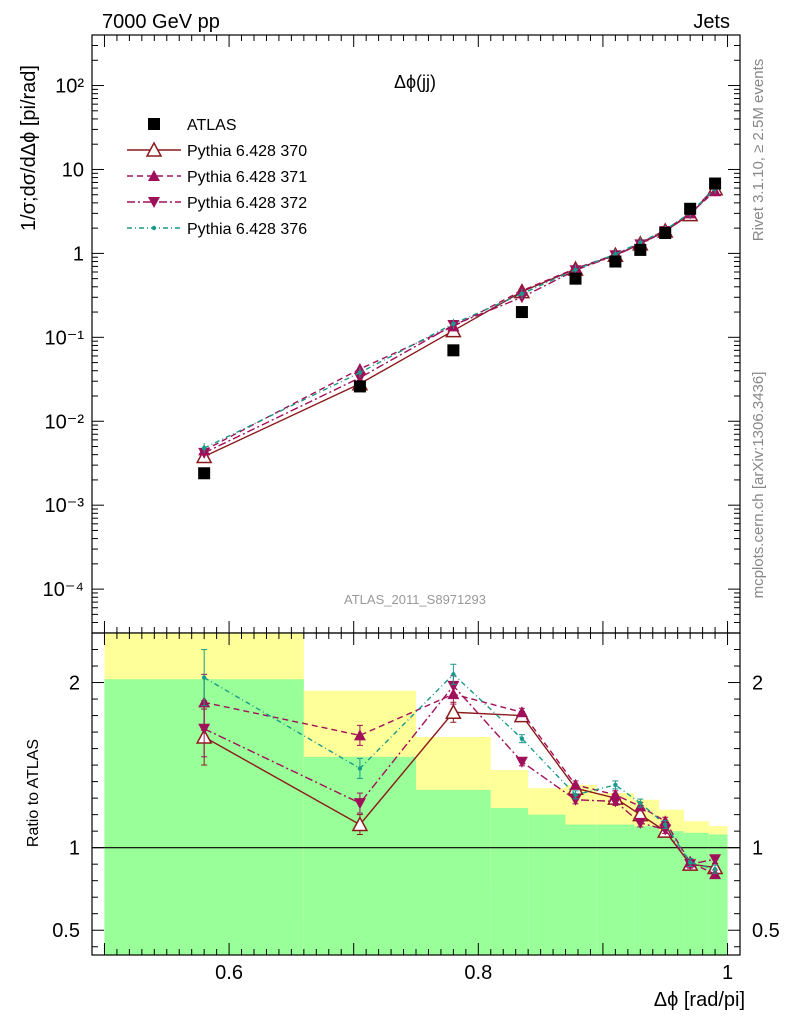  What do you see at coordinates (73, 170) in the screenshot?
I see `y-tick-label: 10` at bounding box center [73, 170].